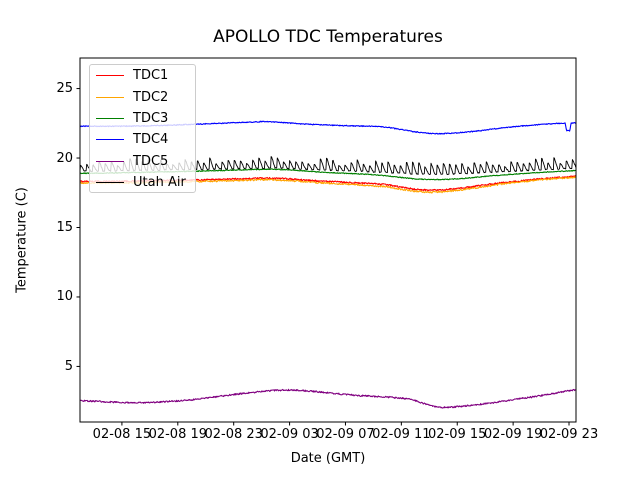  I want to click on legend-item-label: TDC4, so click(151, 140).